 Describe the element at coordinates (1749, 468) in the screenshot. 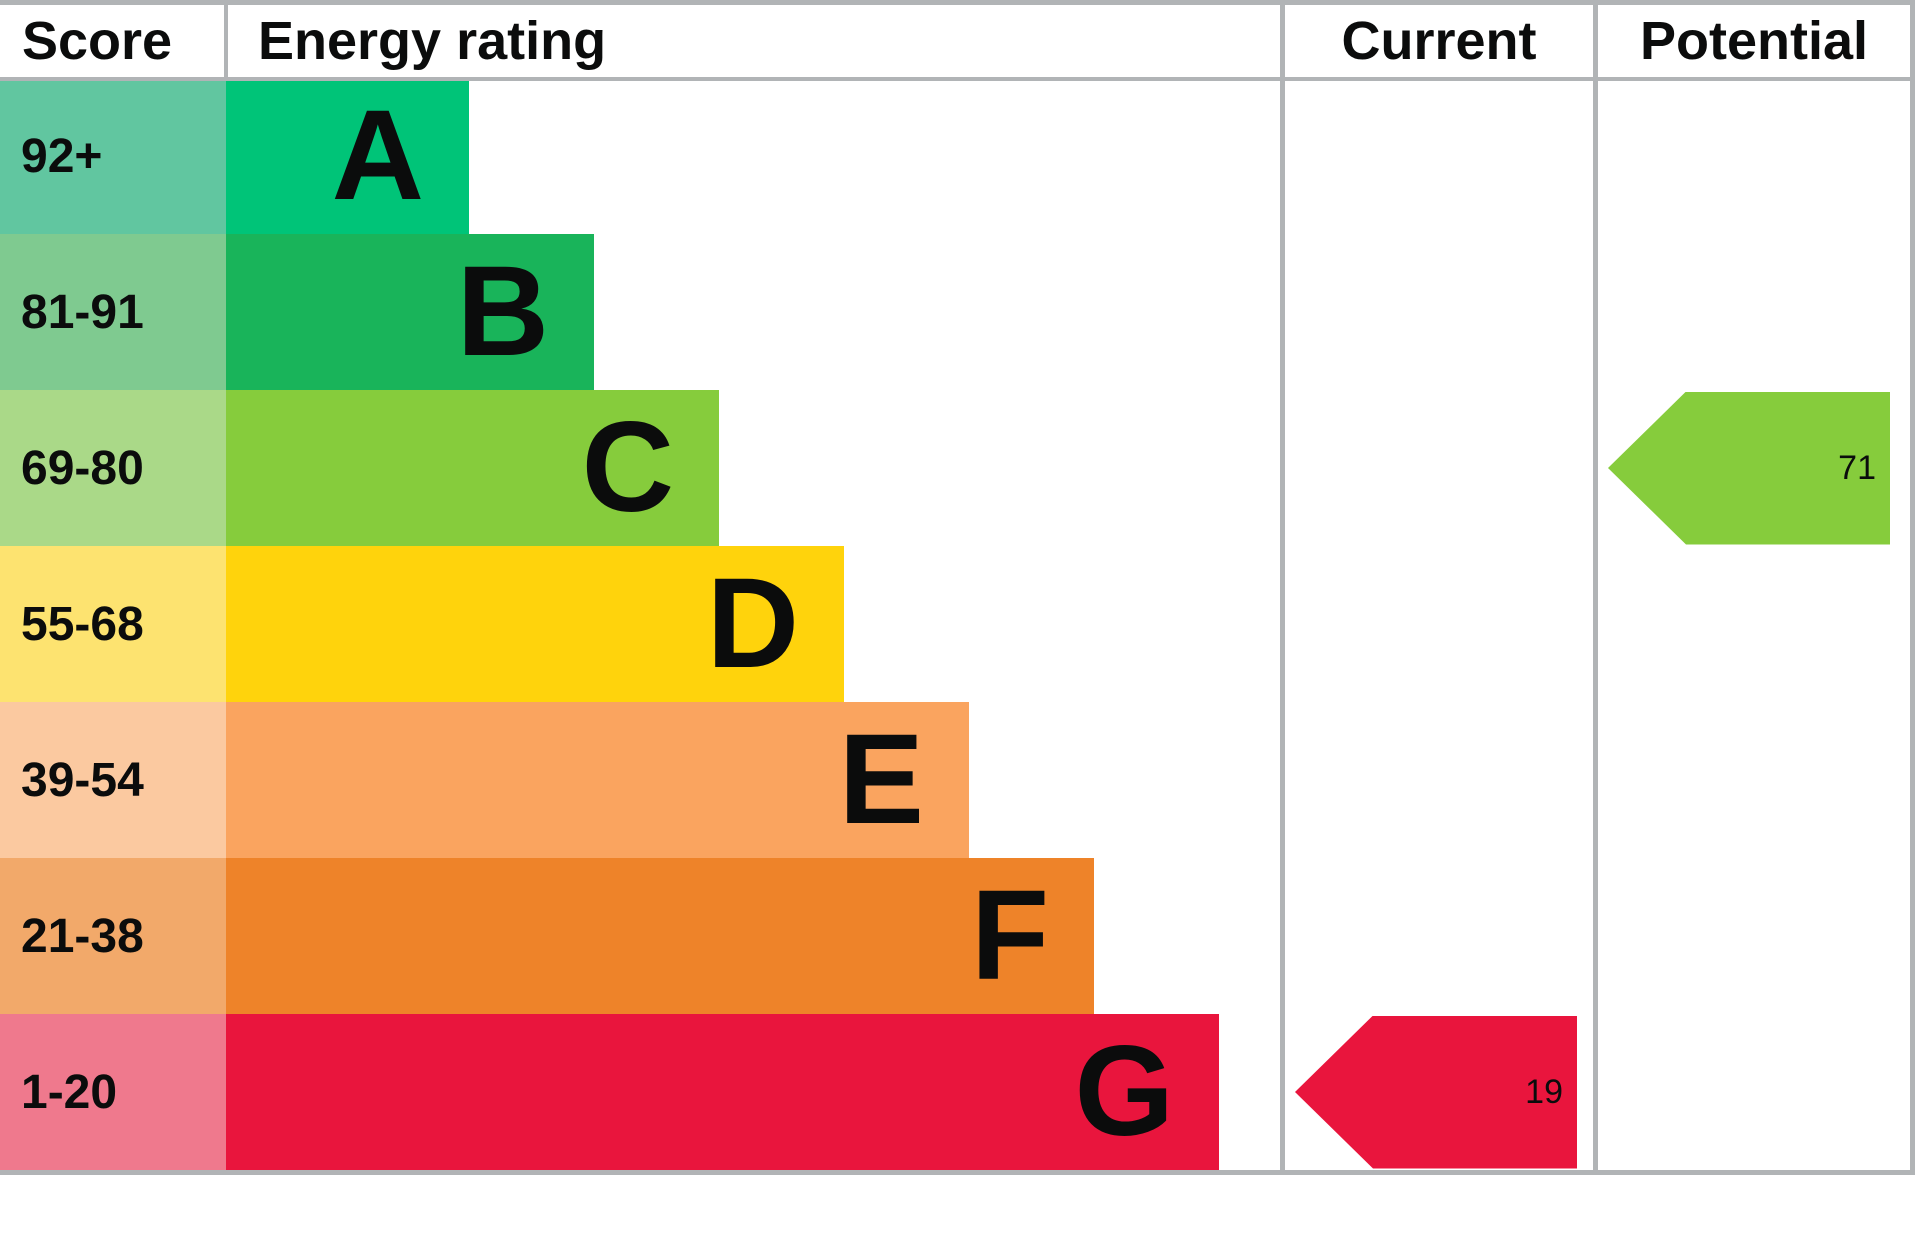

I see `potential-arrow: 71` at that location.